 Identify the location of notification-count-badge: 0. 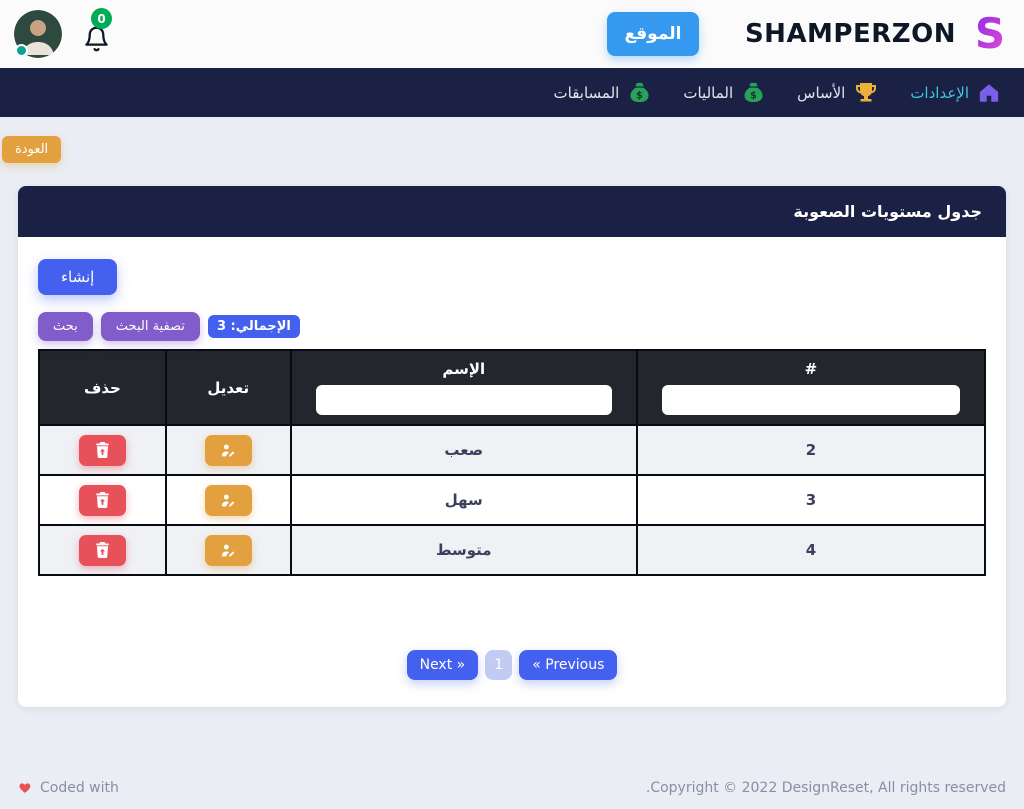
(101, 18).